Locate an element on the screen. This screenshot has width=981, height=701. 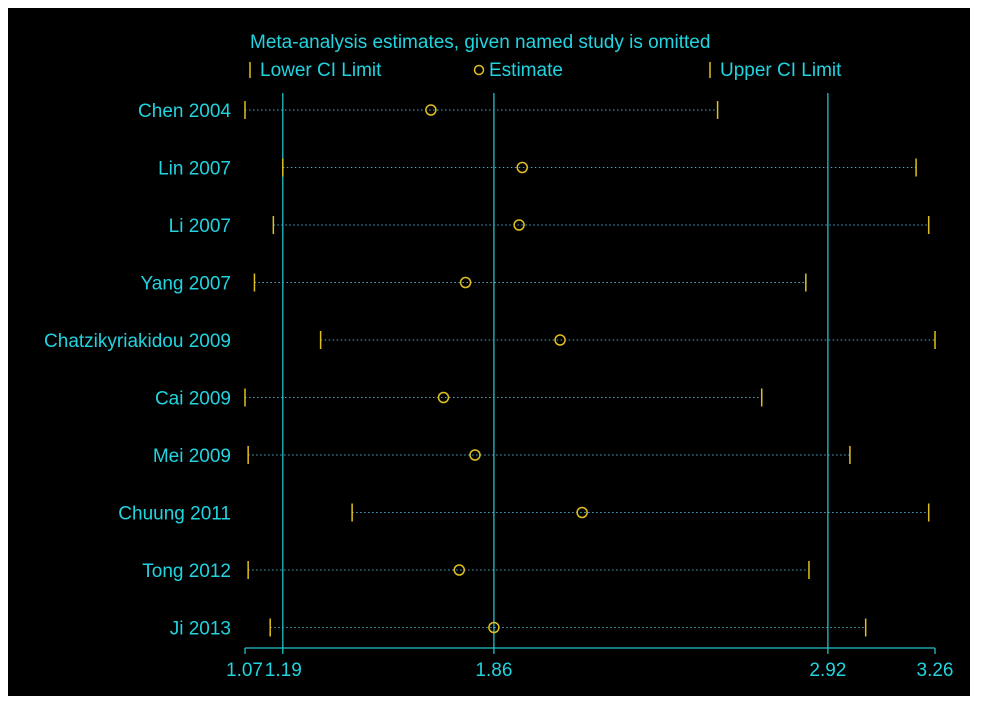
x-tick-label: 3.26 is located at coordinates (935, 670).